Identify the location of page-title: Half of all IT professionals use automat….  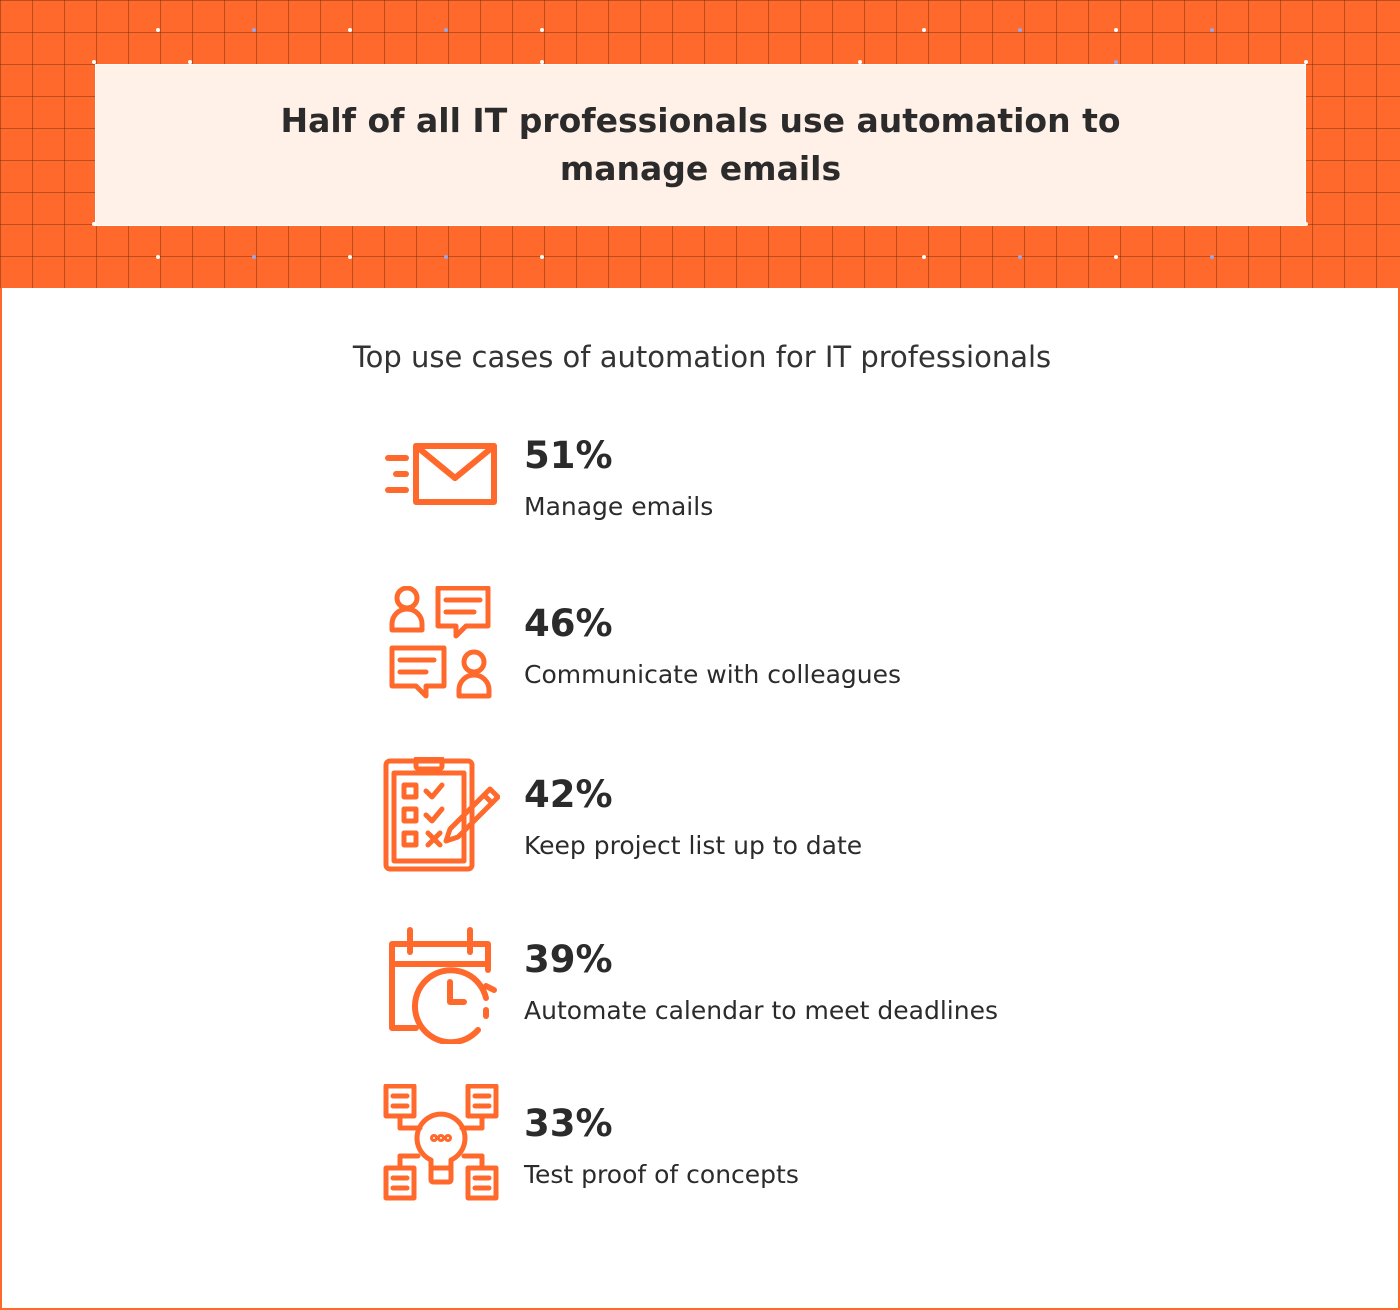
(700, 144).